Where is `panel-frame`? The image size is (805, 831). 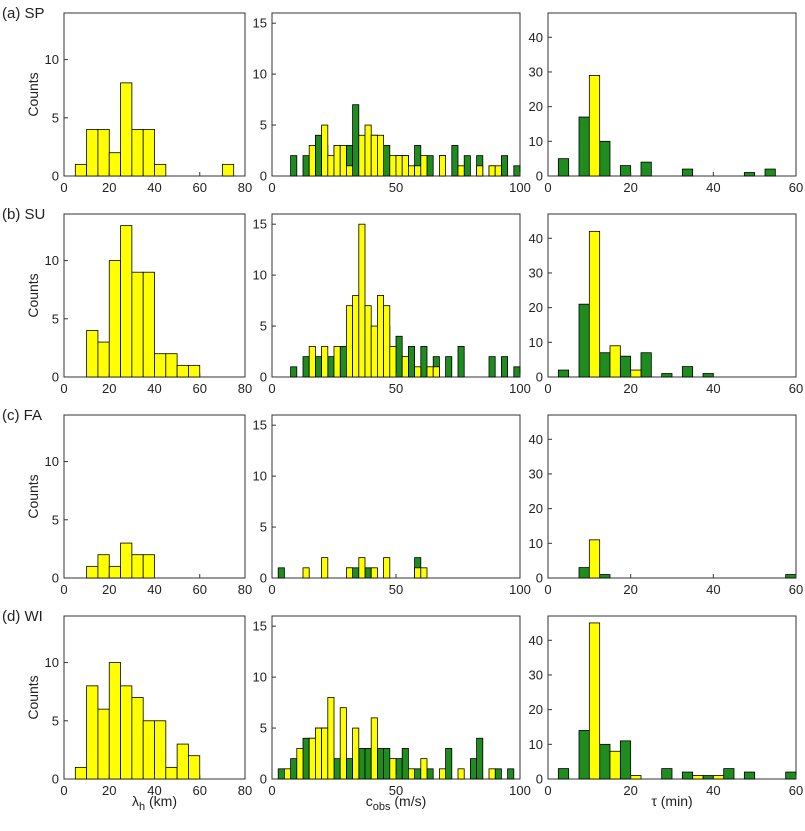
panel-frame is located at coordinates (672, 496).